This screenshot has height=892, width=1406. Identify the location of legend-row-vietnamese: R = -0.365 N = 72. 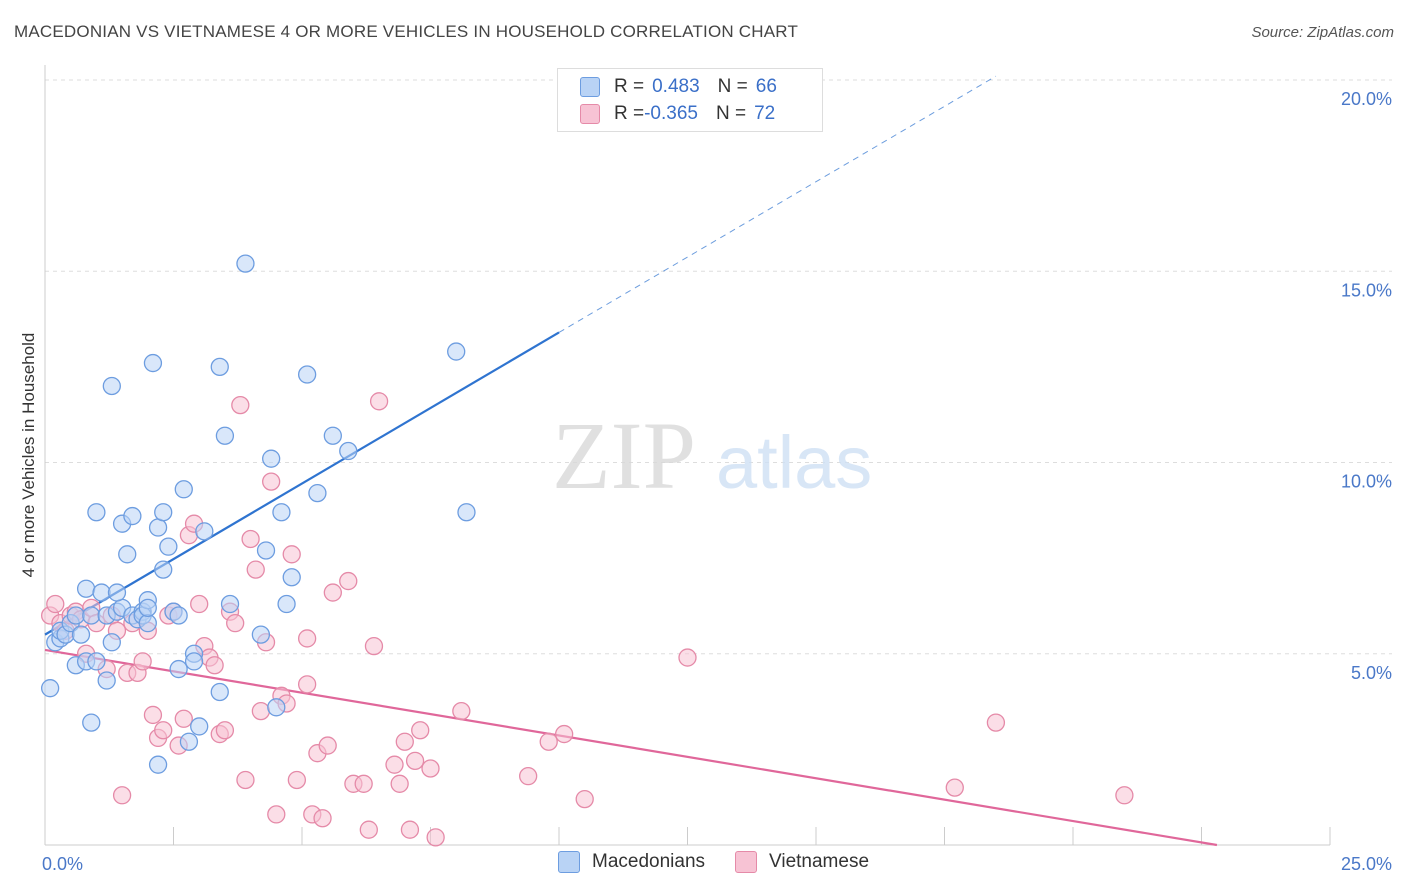
(677, 114).